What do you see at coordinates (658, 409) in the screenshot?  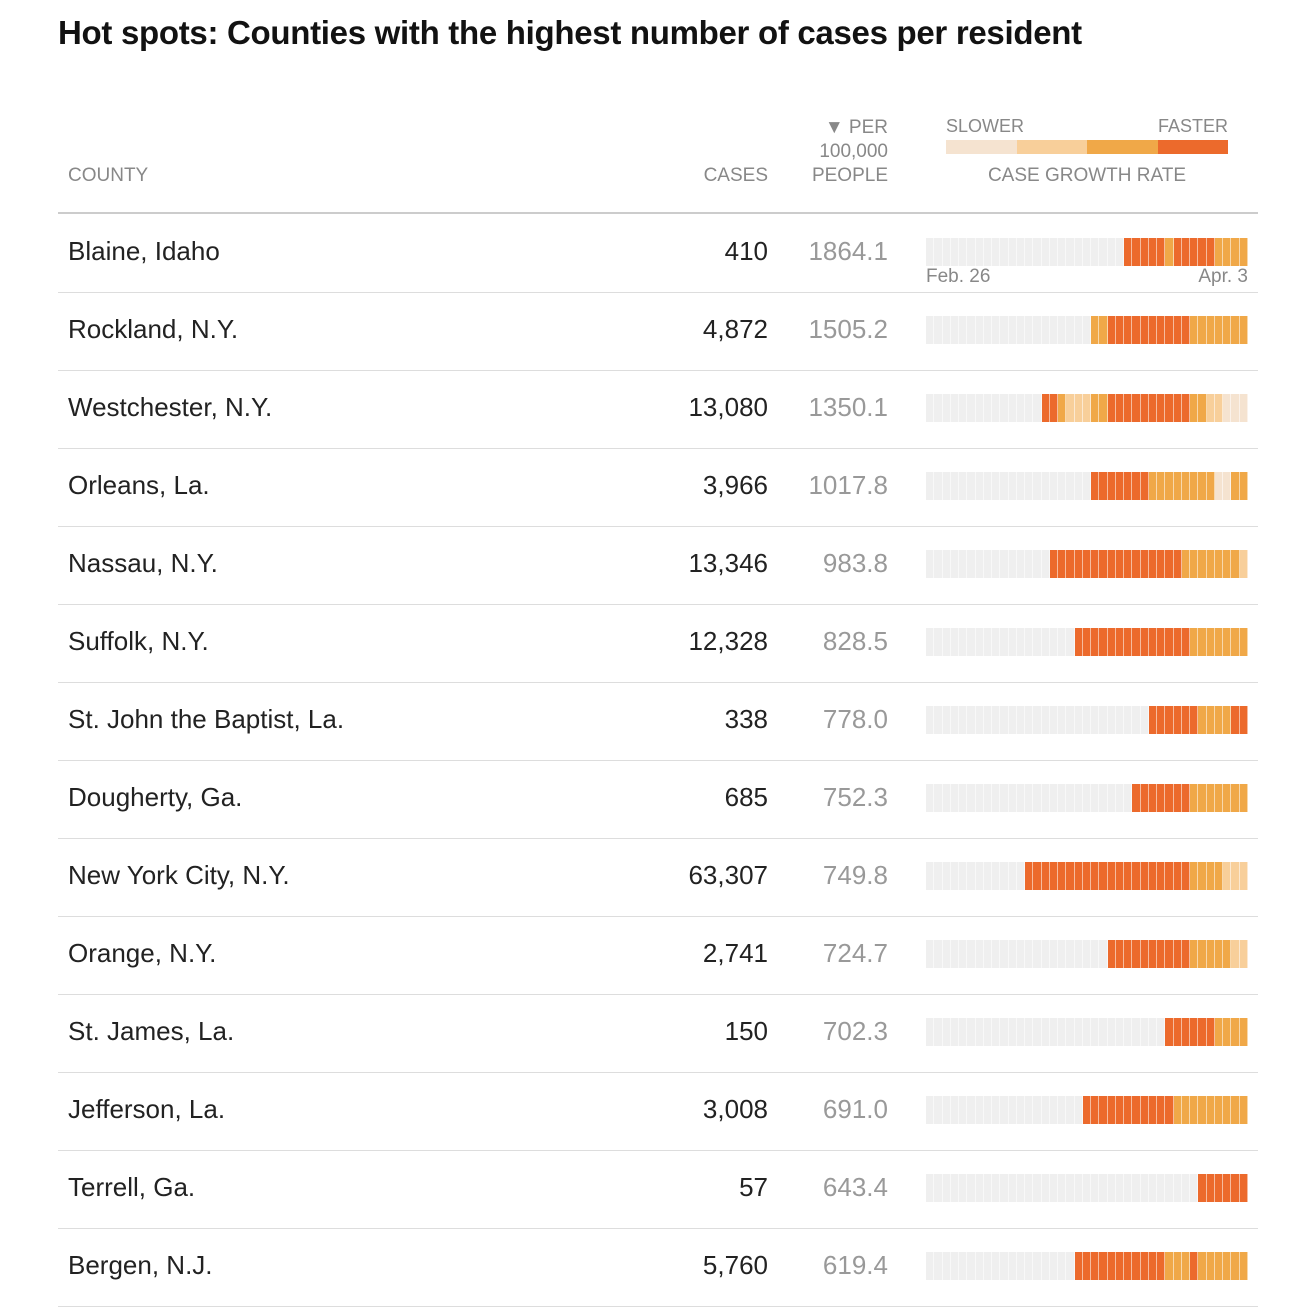 I see `table-row: Westchester, N.Y. 13,080 1350.1` at bounding box center [658, 409].